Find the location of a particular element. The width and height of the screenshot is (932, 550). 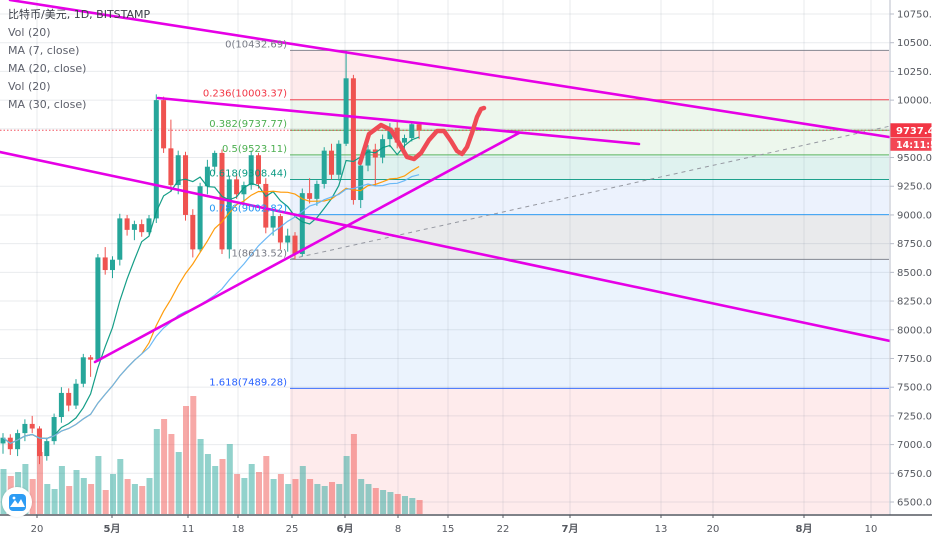

price-tick-label: 10750.00 is located at coordinates (914, 15).